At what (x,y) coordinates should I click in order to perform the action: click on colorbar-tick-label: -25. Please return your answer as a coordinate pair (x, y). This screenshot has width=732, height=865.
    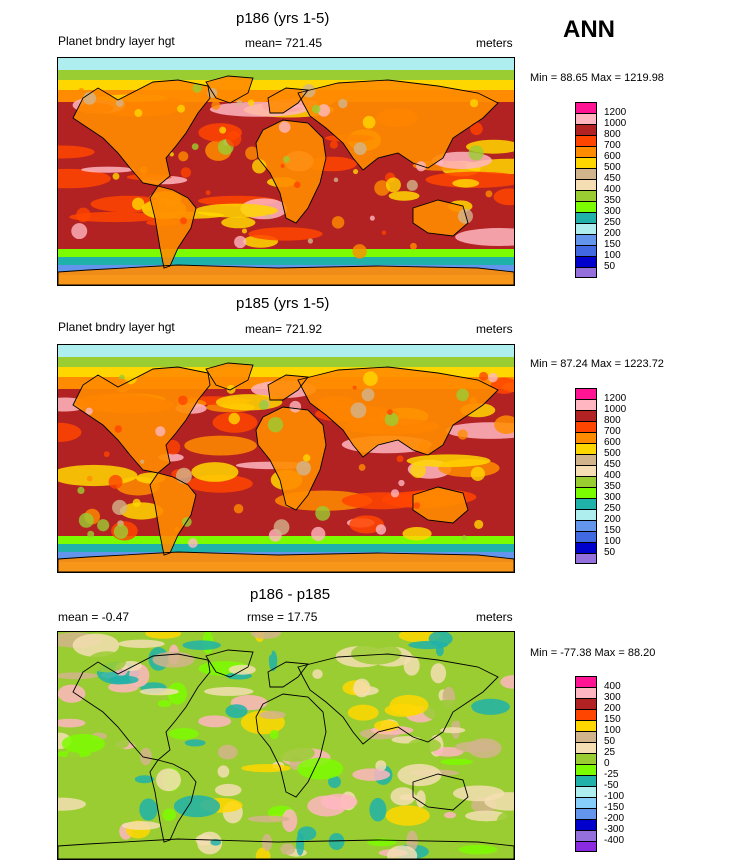
    Looking at the image, I should click on (611, 774).